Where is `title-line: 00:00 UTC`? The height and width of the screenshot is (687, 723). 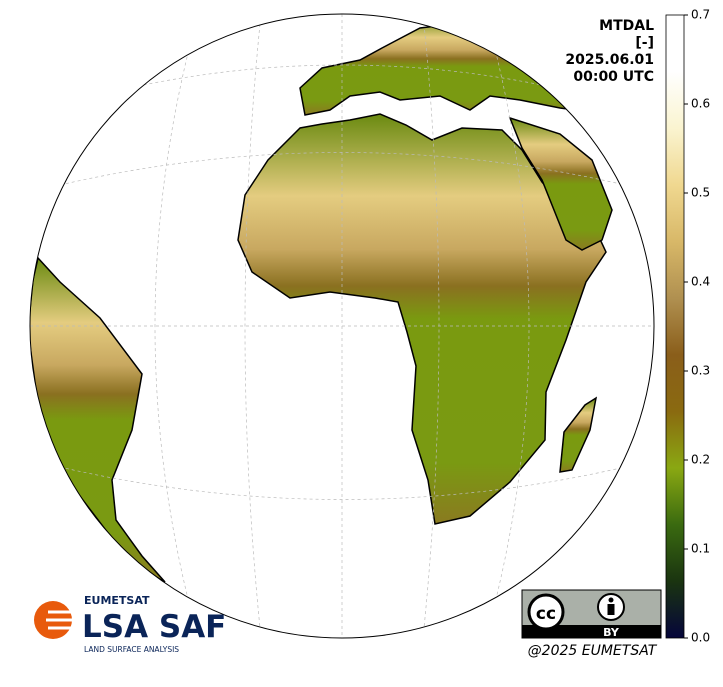
title-line: 00:00 UTC is located at coordinates (613, 77).